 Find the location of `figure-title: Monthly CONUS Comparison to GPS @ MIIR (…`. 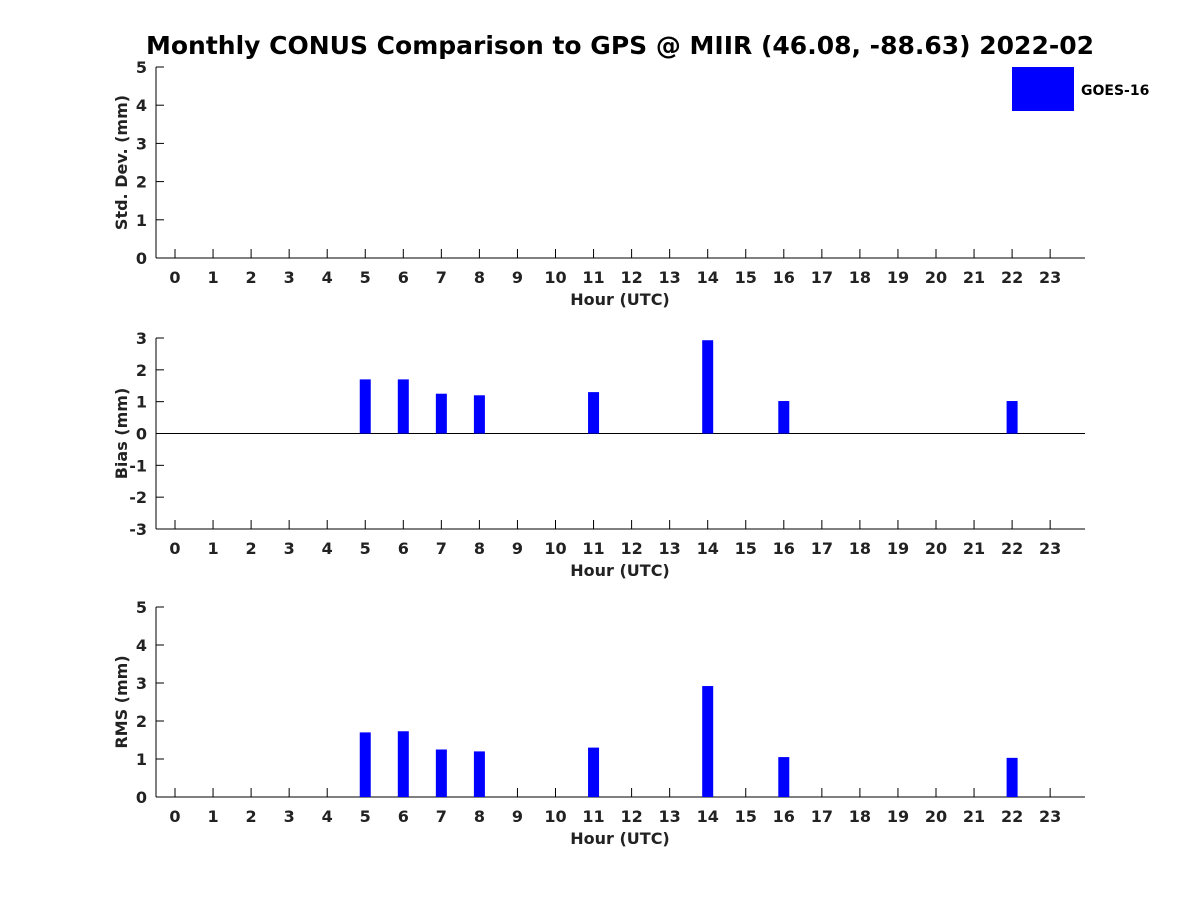

figure-title: Monthly CONUS Comparison to GPS @ MIIR (… is located at coordinates (620, 45).